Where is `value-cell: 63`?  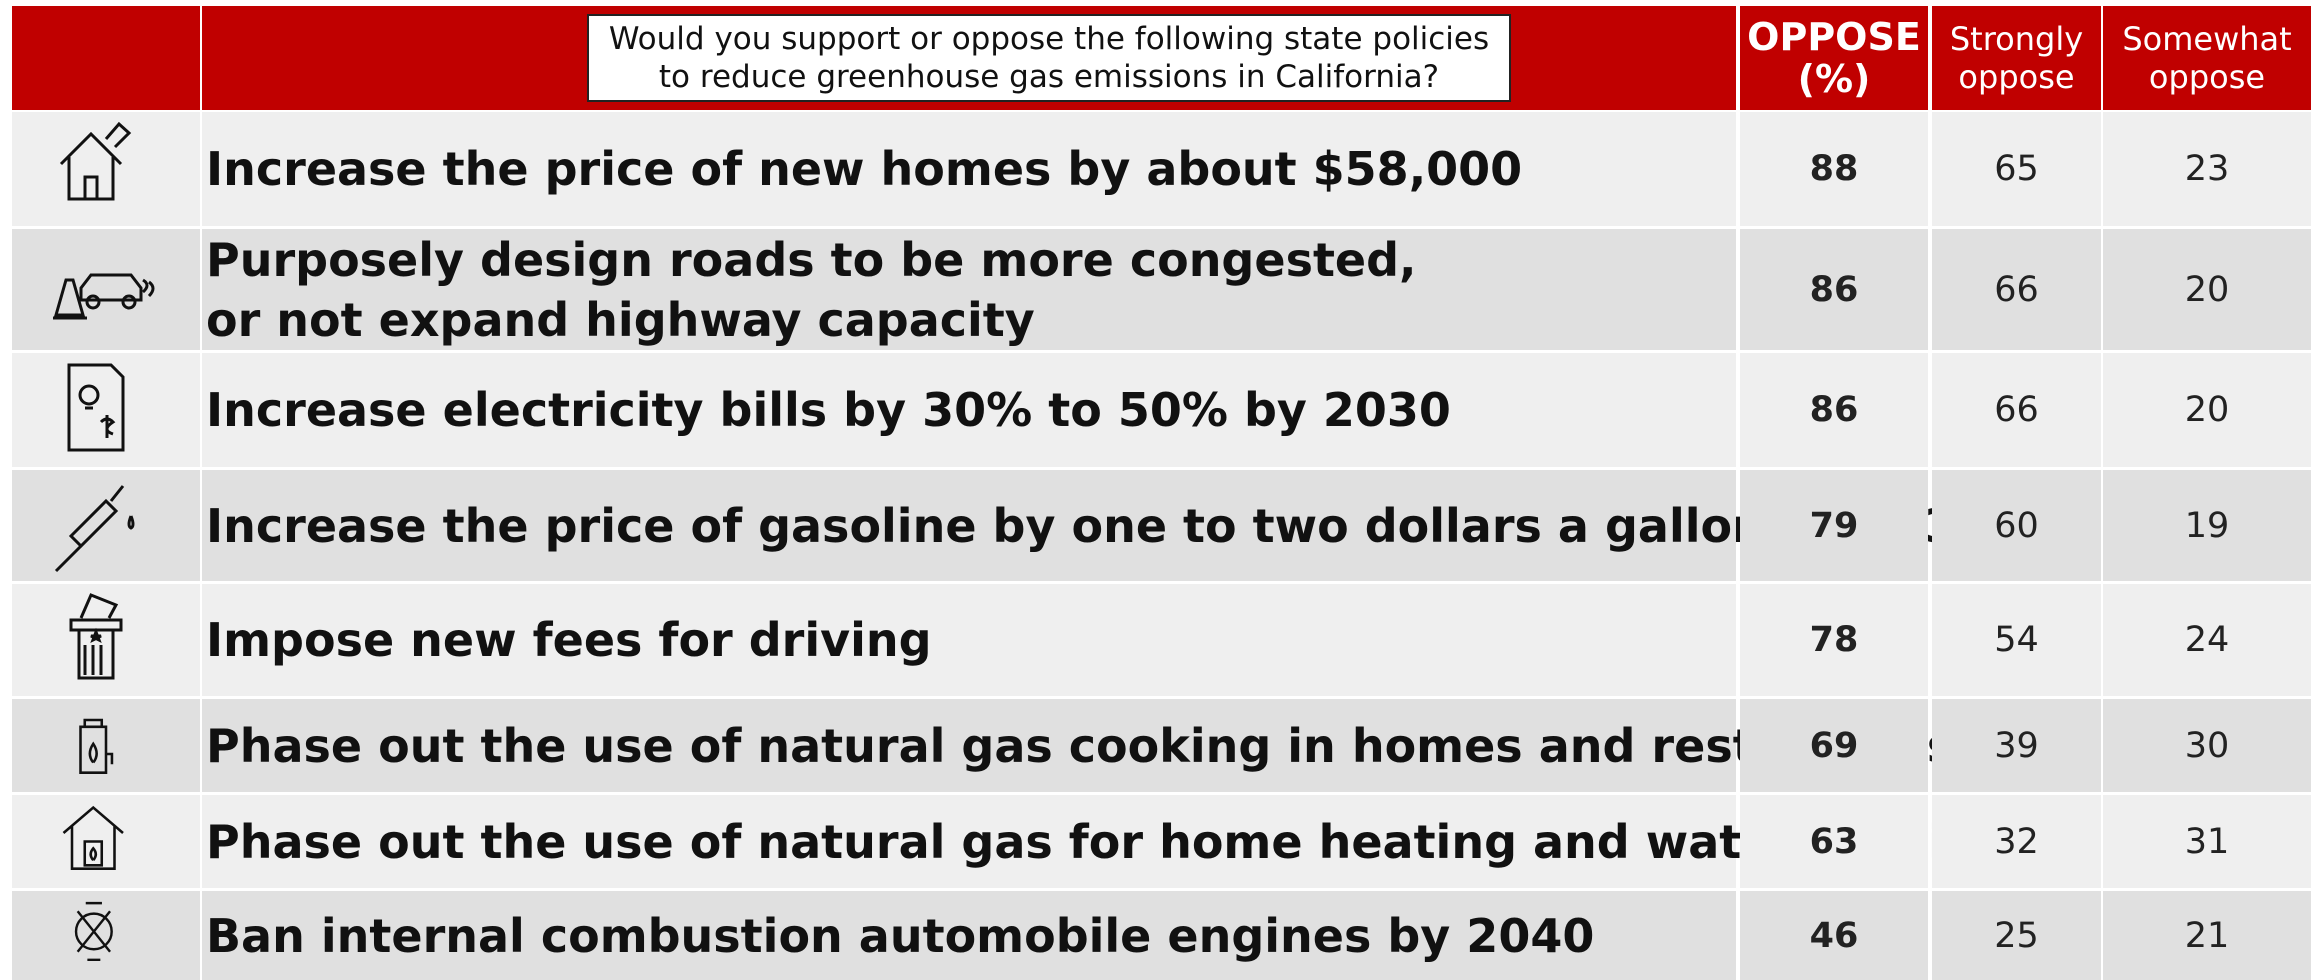
value-cell: 63 is located at coordinates (1834, 841).